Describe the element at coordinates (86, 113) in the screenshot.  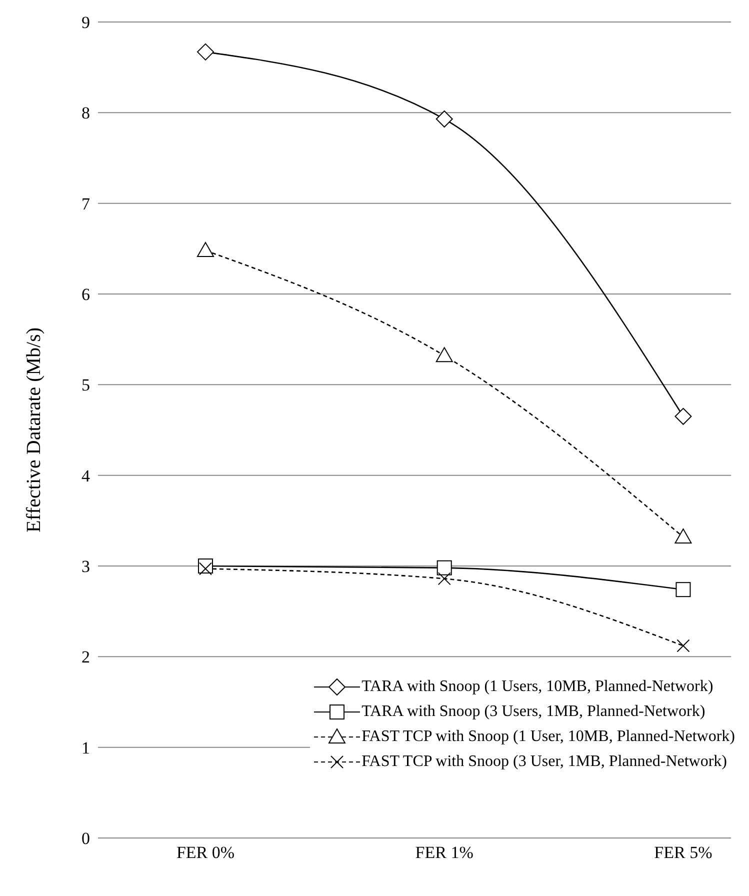
I see `y-tick-label: 8` at that location.